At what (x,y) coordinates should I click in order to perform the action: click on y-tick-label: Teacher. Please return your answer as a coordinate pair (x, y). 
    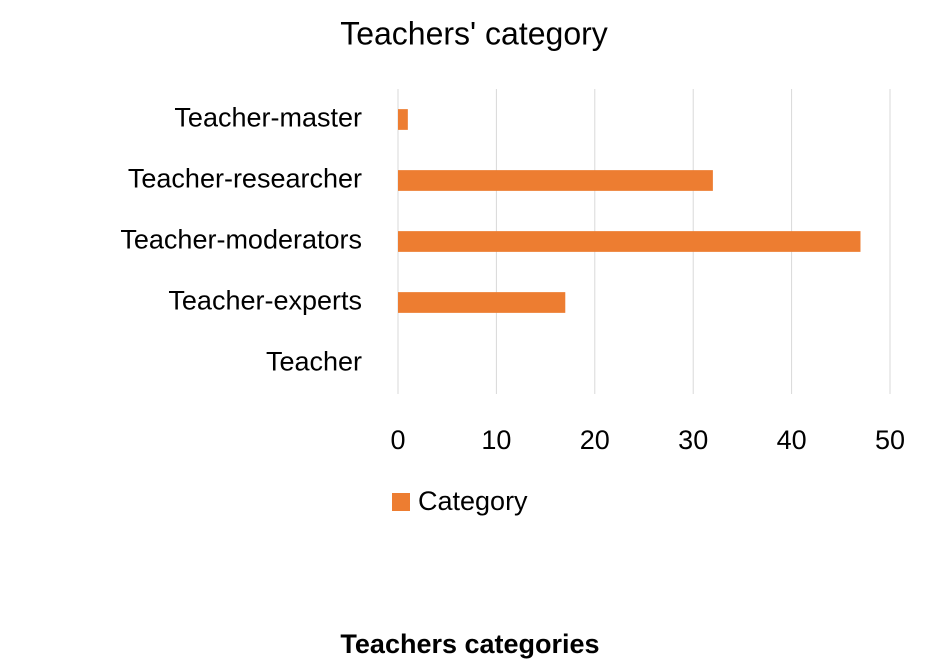
    Looking at the image, I should click on (314, 362).